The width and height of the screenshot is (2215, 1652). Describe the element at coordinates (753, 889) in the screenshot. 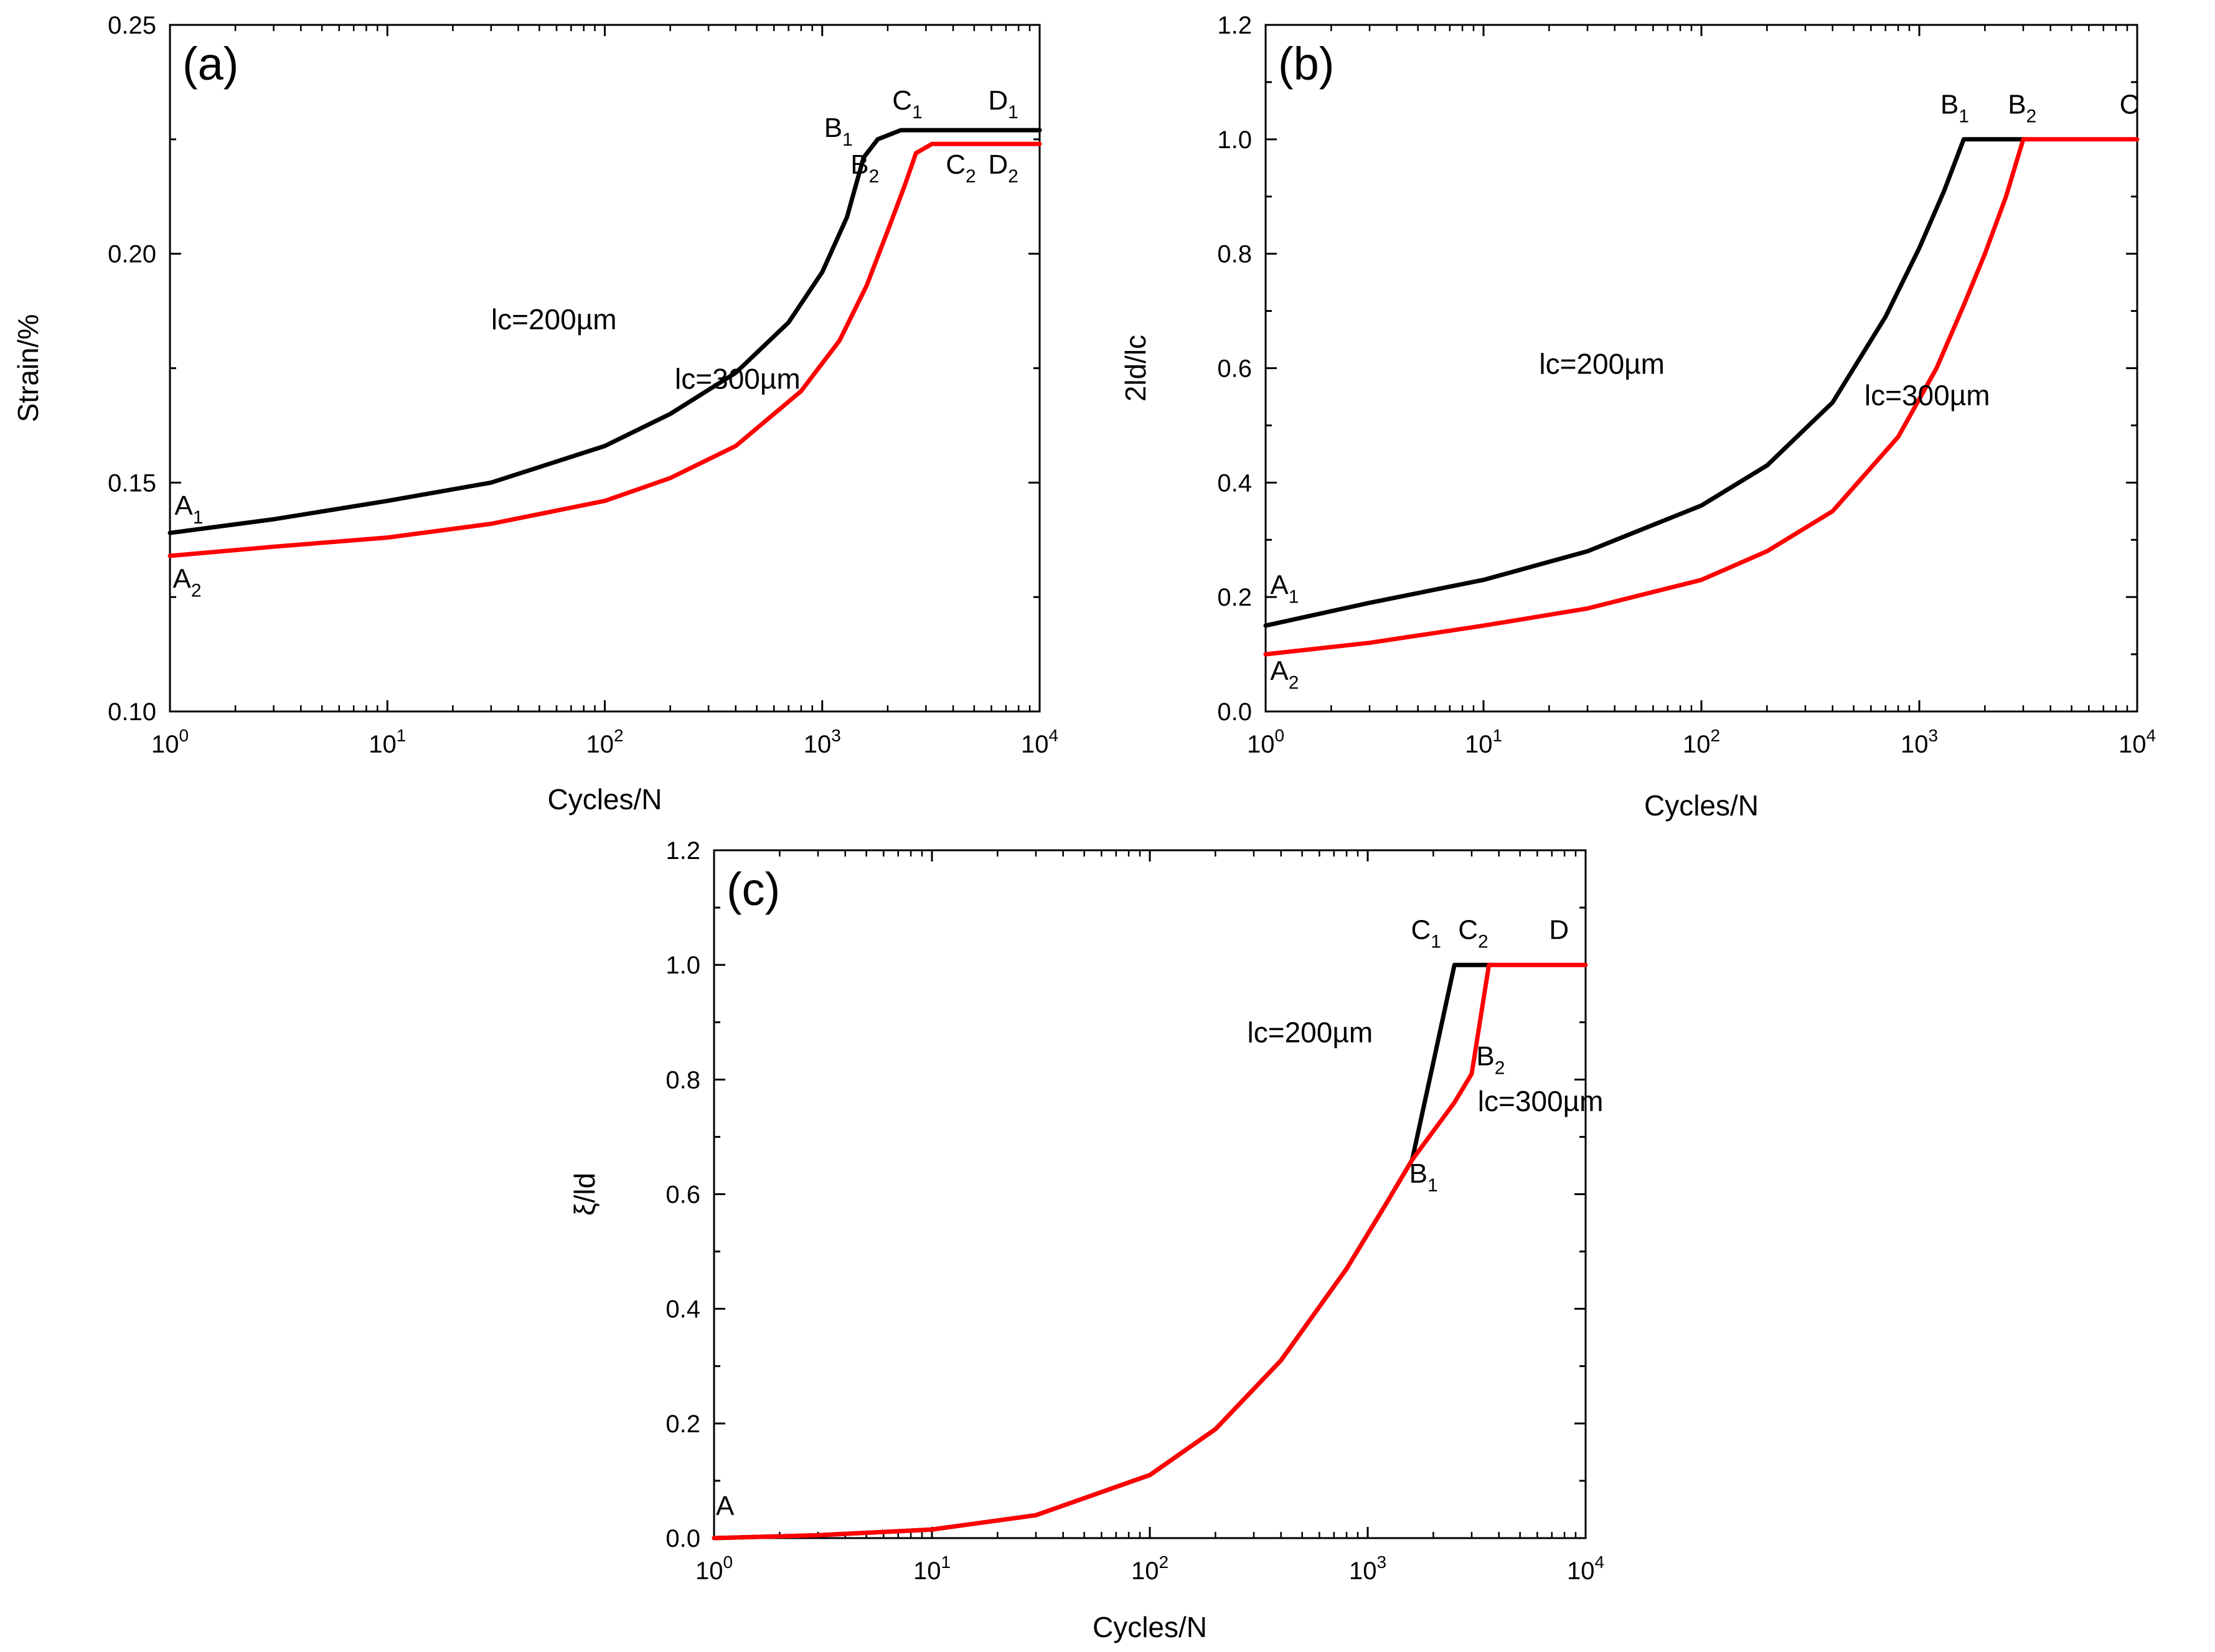

I see `panel-label: (c)` at that location.